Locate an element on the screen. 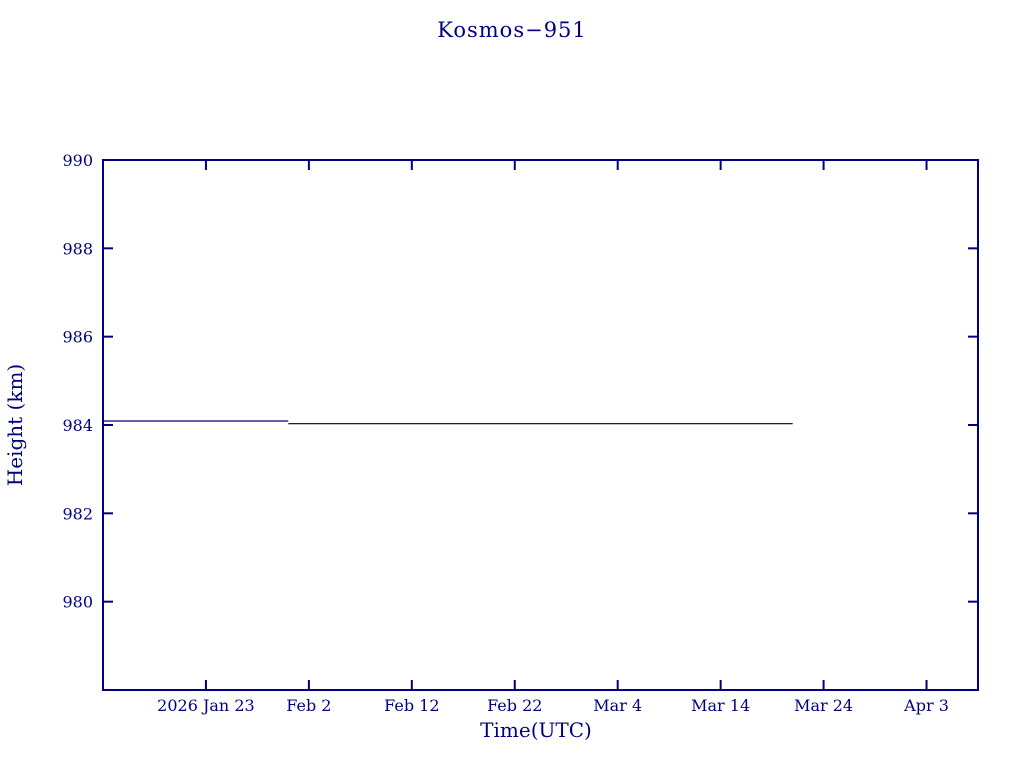 This screenshot has height=768, width=1024. x-tick-label: Feb 2 is located at coordinates (308, 705).